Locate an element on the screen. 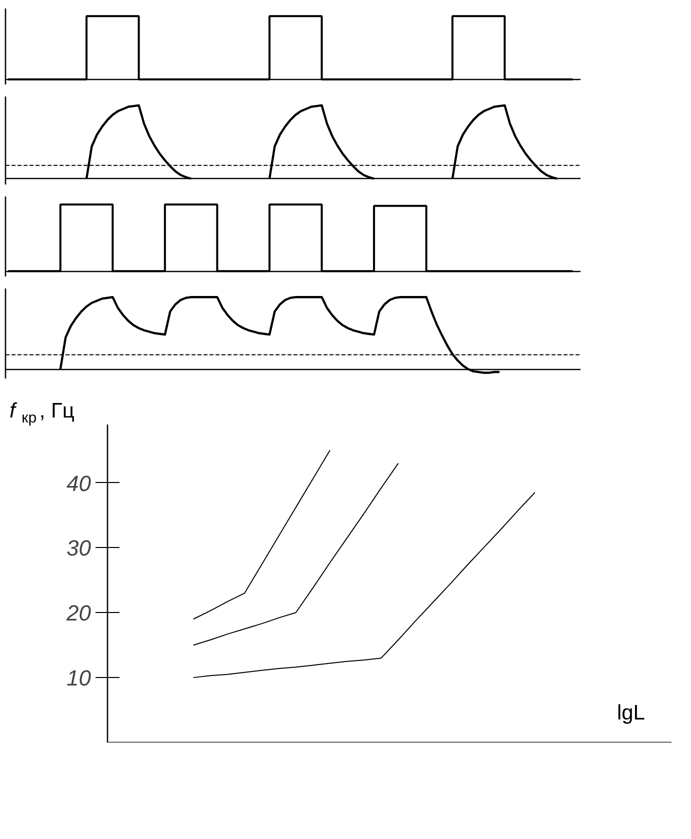  x-axis-title: lgL is located at coordinates (630, 713).